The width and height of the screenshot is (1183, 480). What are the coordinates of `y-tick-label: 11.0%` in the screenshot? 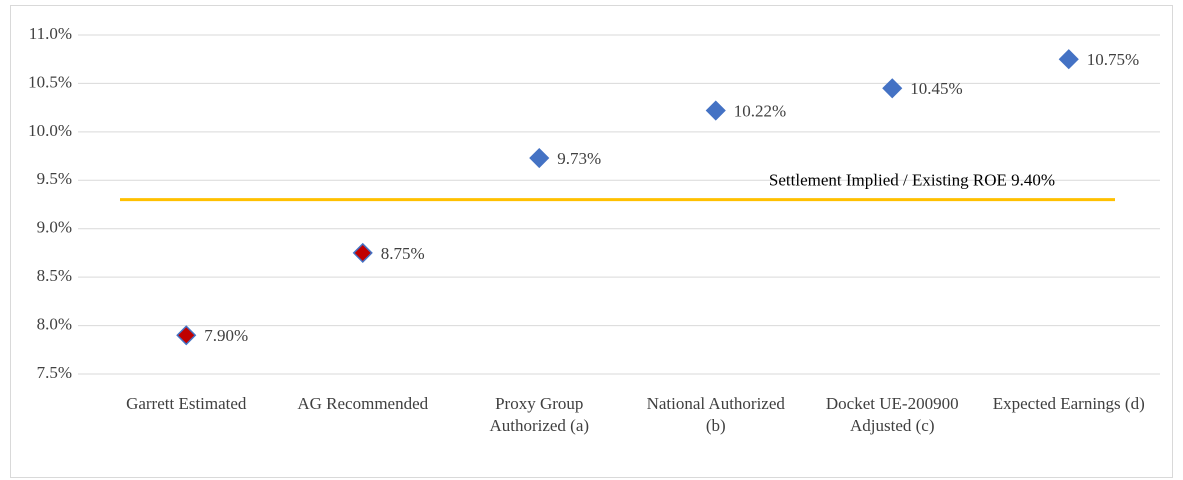 It's located at (50, 33).